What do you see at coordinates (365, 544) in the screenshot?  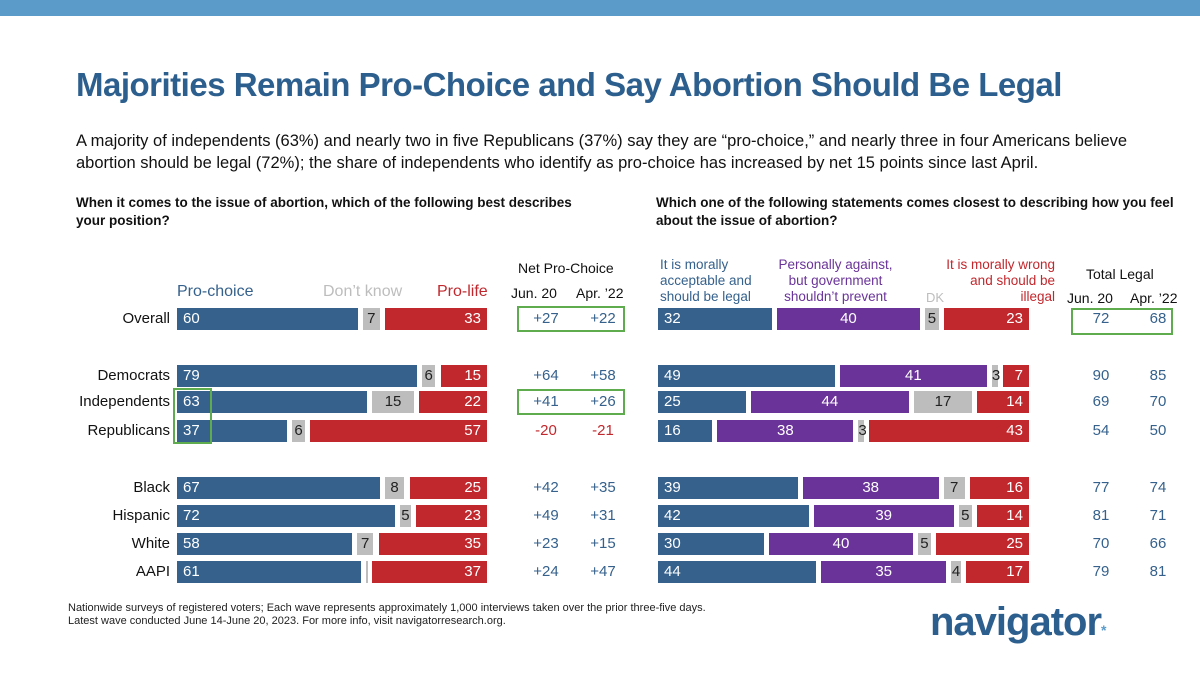 I see `bar-segment-white-1: 7` at bounding box center [365, 544].